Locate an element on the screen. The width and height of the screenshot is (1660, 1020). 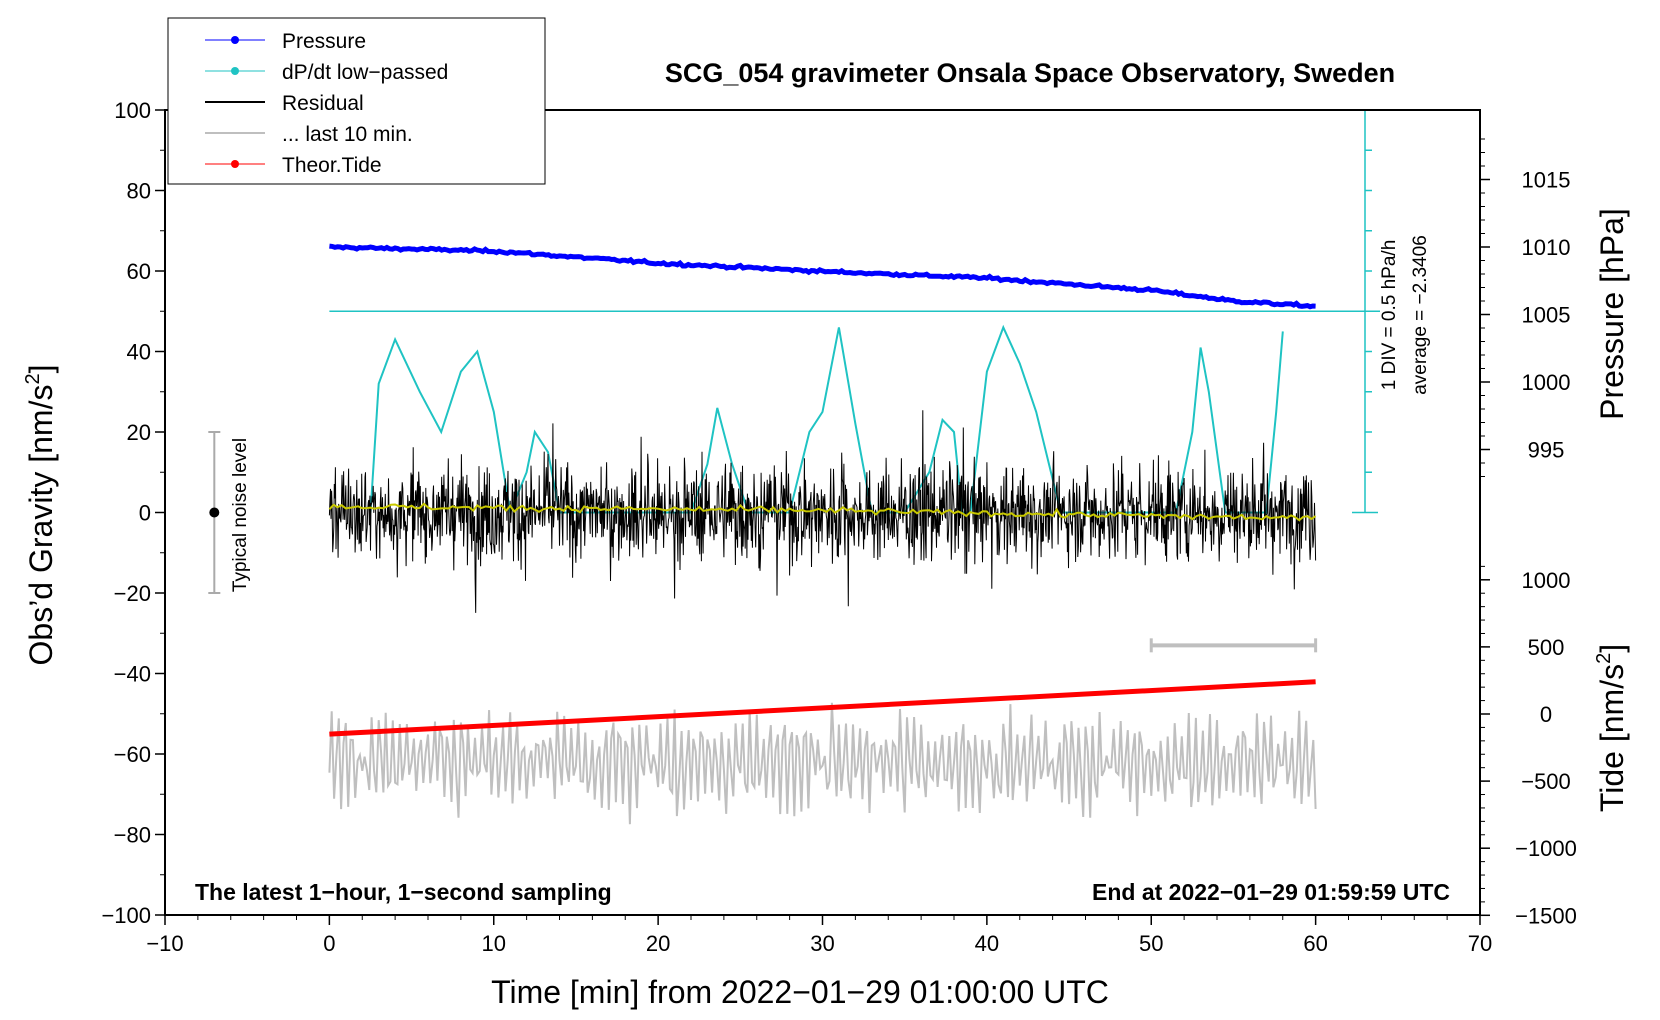
y-axis-label-tide-main: Tide [nm/s is located at coordinates (1612, 738).